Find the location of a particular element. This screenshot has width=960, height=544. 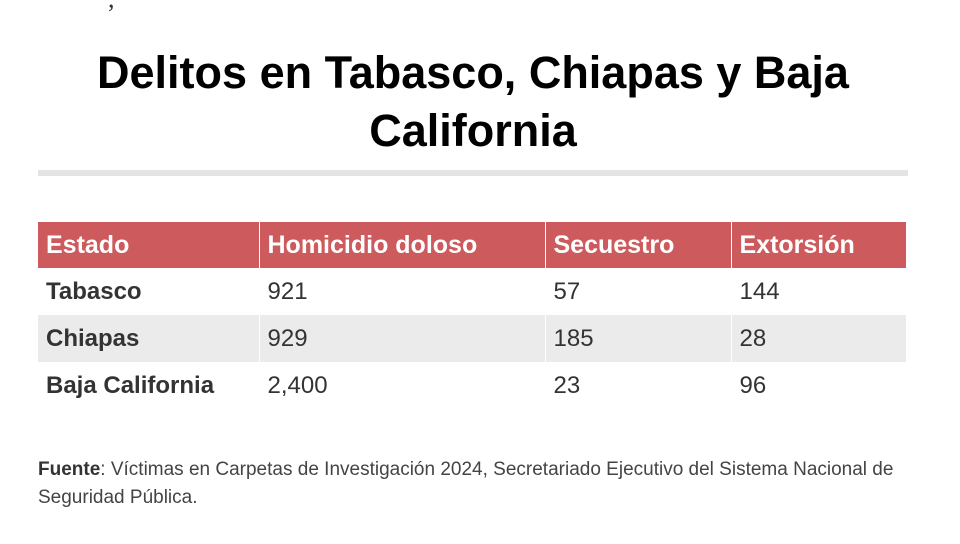

extorsion-cell: 28 is located at coordinates (818, 338).